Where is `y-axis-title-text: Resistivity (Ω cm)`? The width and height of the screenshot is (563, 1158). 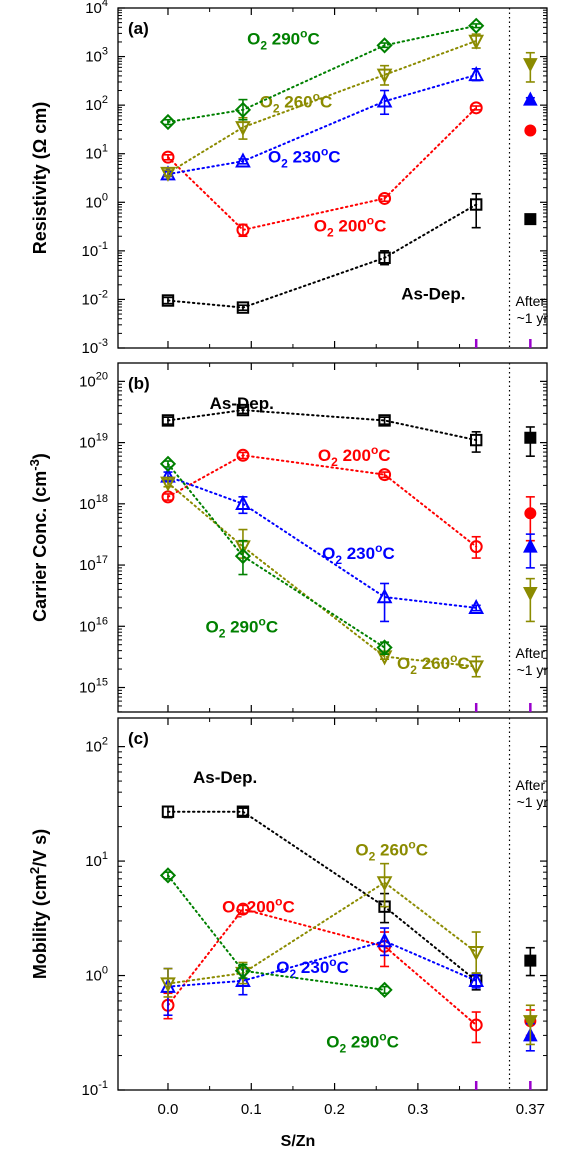 y-axis-title-text: Resistivity (Ω cm) is located at coordinates (40, 178).